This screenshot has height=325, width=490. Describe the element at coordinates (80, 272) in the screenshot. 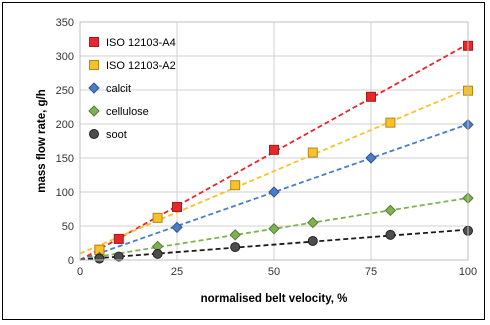

I see `x-tick-label: 0` at that location.